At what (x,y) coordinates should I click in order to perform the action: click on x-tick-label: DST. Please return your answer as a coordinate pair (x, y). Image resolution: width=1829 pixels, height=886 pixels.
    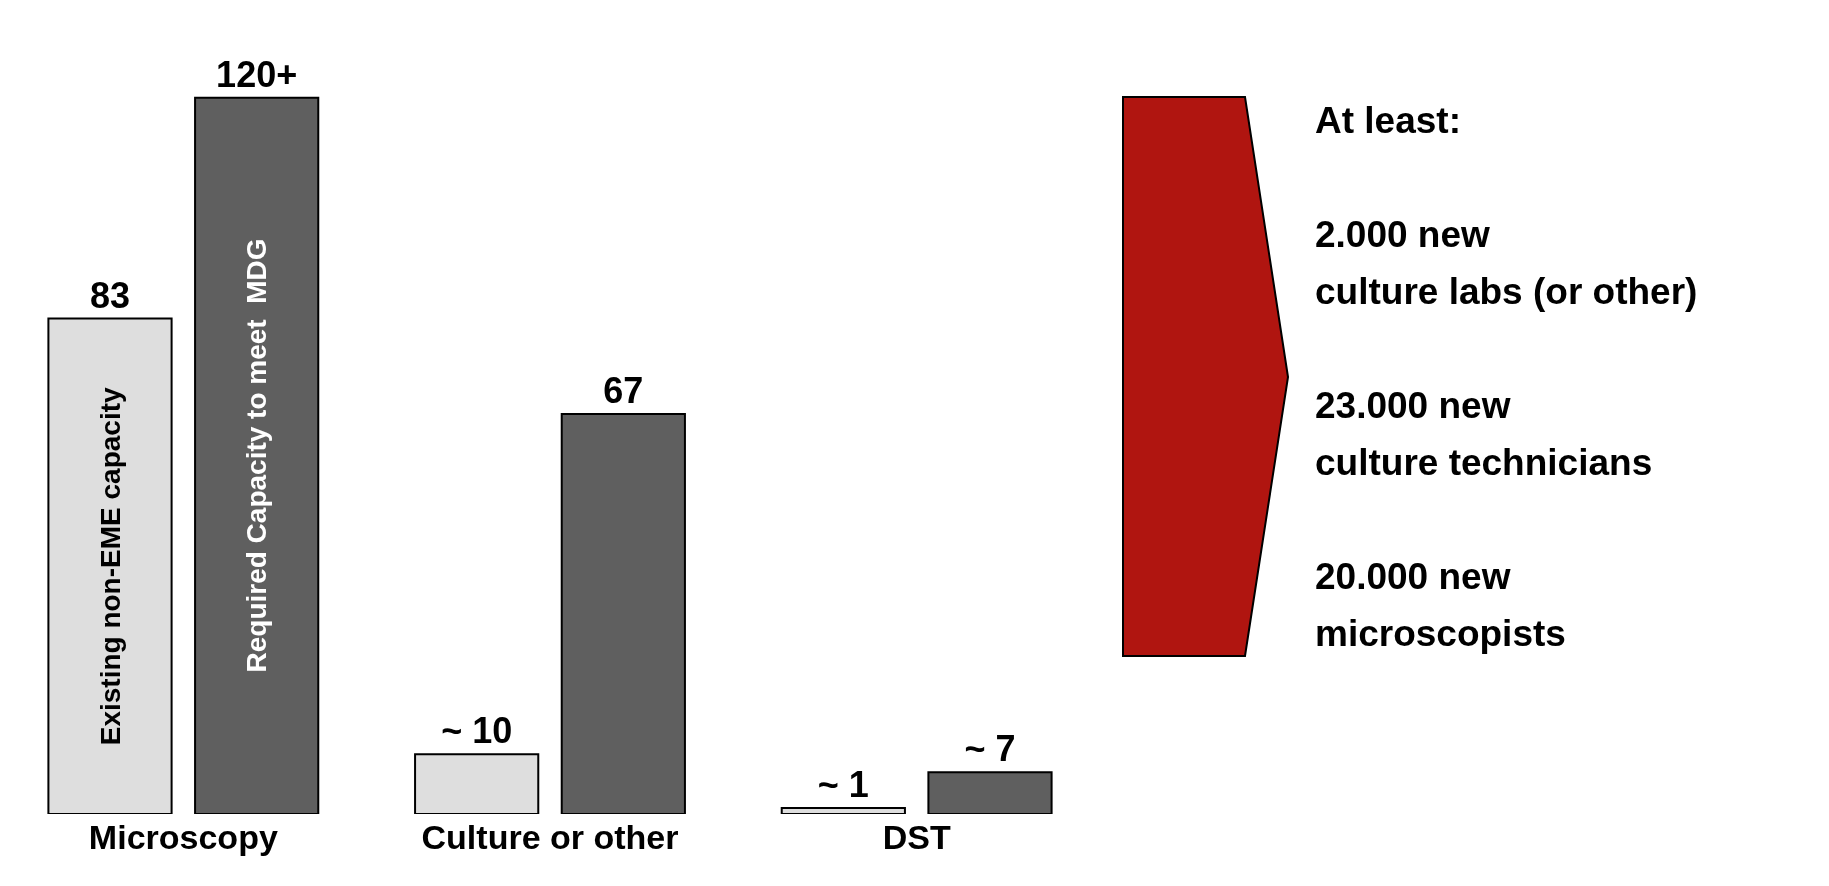
    Looking at the image, I should click on (916, 837).